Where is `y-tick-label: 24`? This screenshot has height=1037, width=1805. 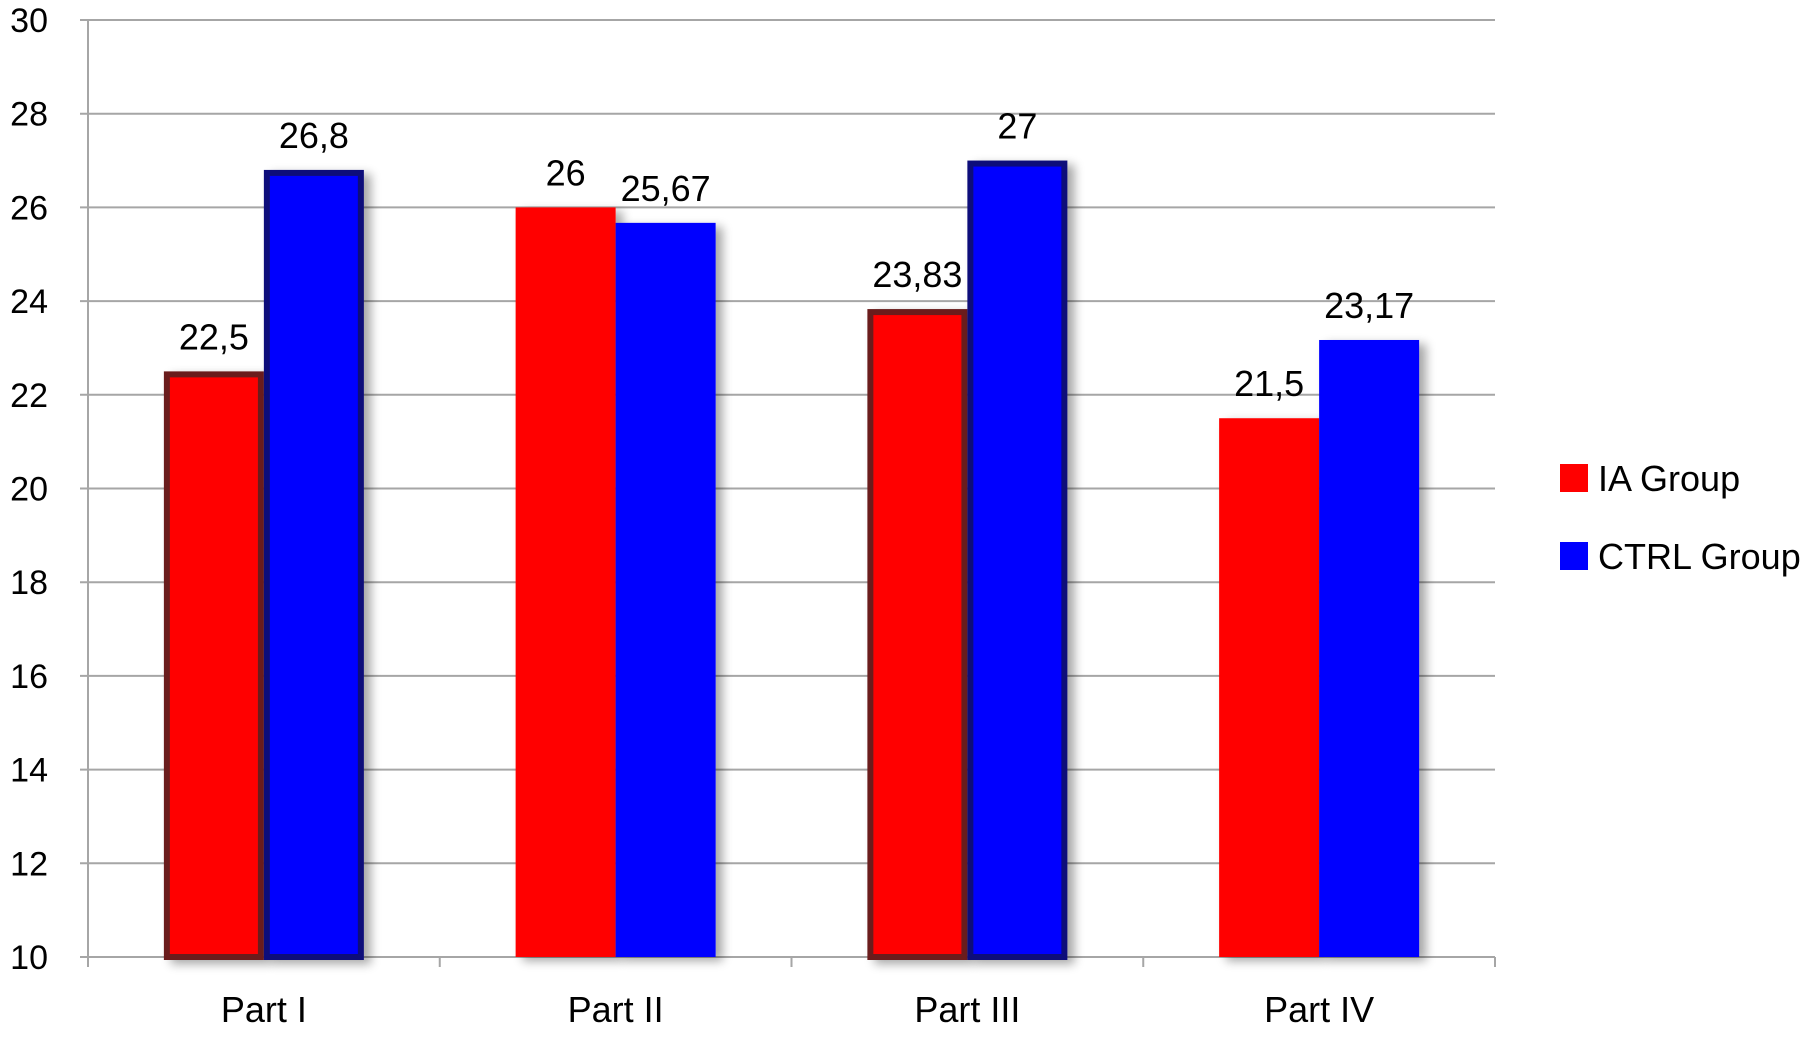 y-tick-label: 24 is located at coordinates (29, 302).